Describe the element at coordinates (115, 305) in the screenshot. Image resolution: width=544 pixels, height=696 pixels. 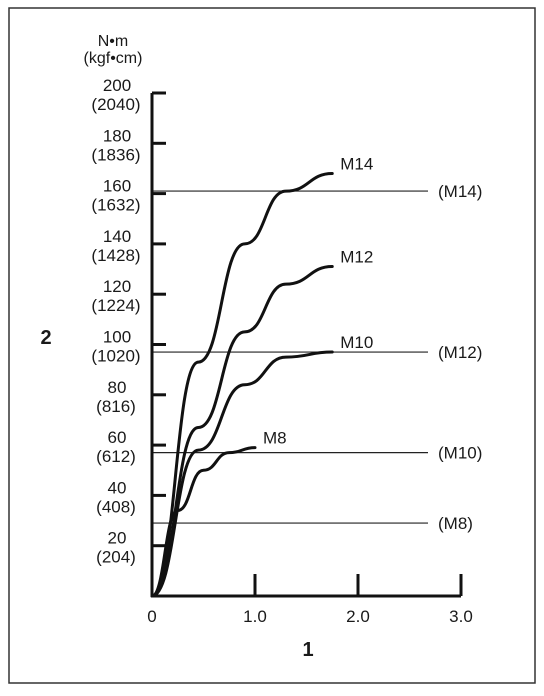
I see `y-tick-sublabel-6: (1224)` at that location.